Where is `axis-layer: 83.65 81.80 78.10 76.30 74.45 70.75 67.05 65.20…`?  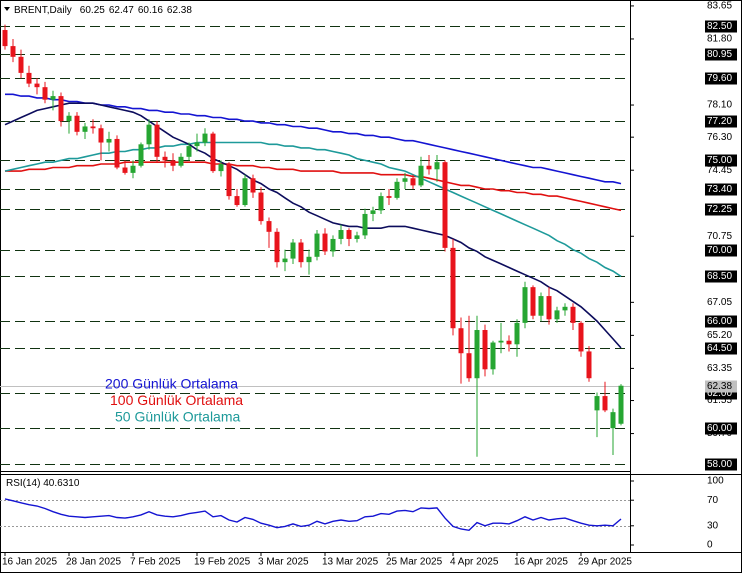 axis-layer: 83.65 81.80 78.10 76.30 74.45 70.75 67.05 65.20… is located at coordinates (683, 236).